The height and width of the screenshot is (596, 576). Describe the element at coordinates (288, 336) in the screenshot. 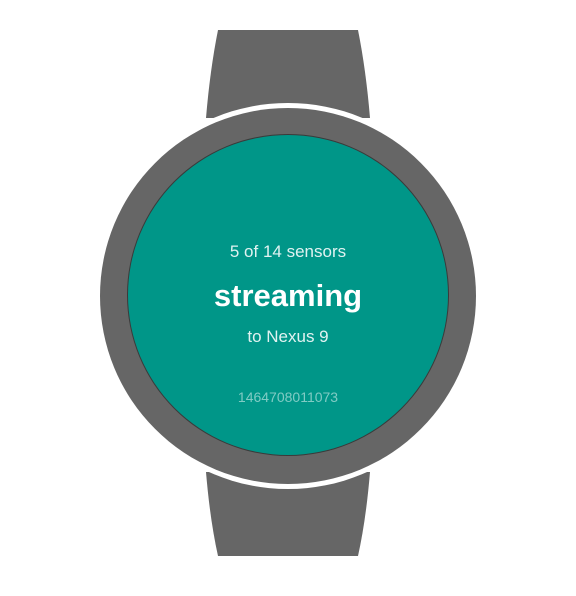

I see `target-device-label: to Nexus 9` at that location.